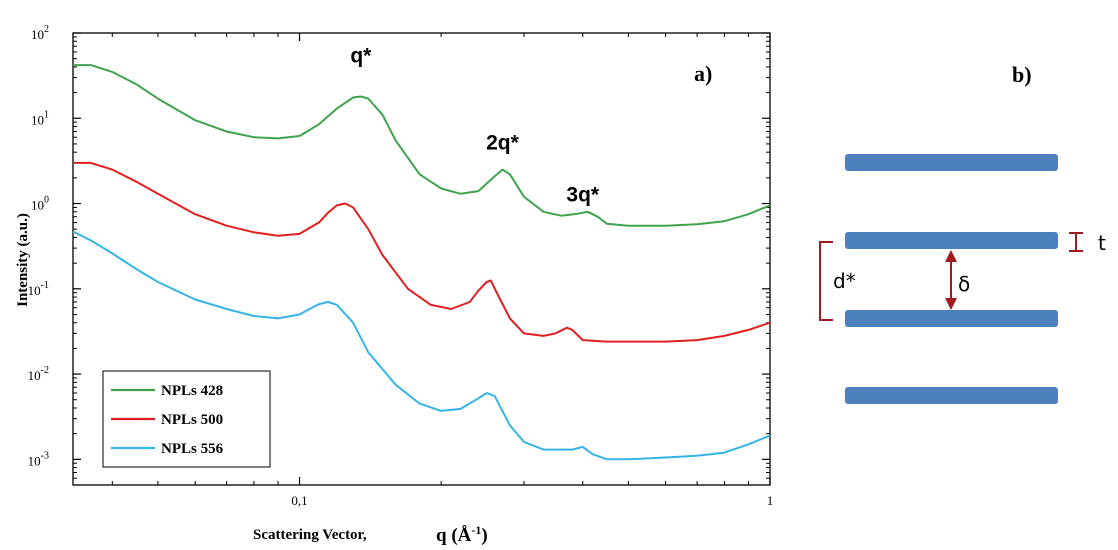 The height and width of the screenshot is (550, 1118). What do you see at coordinates (192, 391) in the screenshot?
I see `legend-label-1: NPLs 428` at bounding box center [192, 391].